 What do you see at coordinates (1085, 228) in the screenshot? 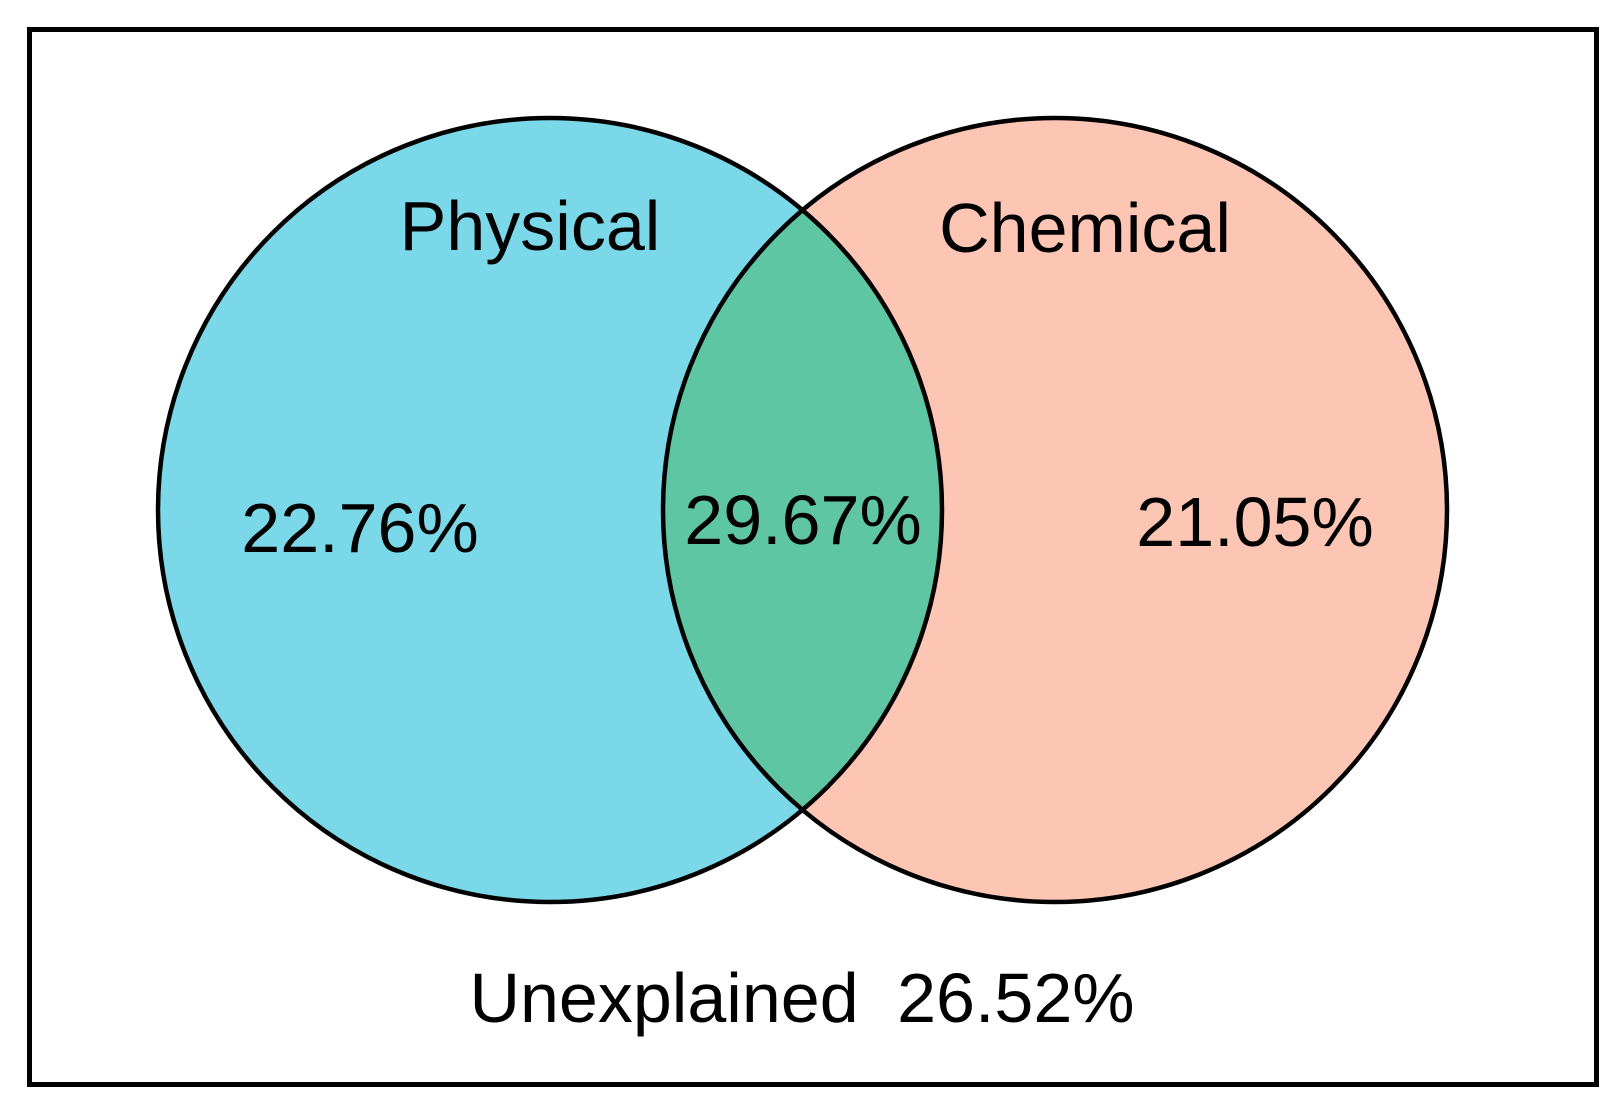
I see `chemical-set-label: Chemical` at bounding box center [1085, 228].